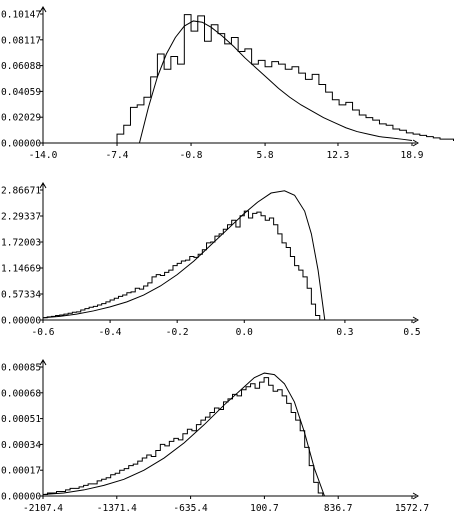 The height and width of the screenshot is (529, 454). Describe the element at coordinates (117, 155) in the screenshot. I see `x-tick-label: -7.4` at that location.